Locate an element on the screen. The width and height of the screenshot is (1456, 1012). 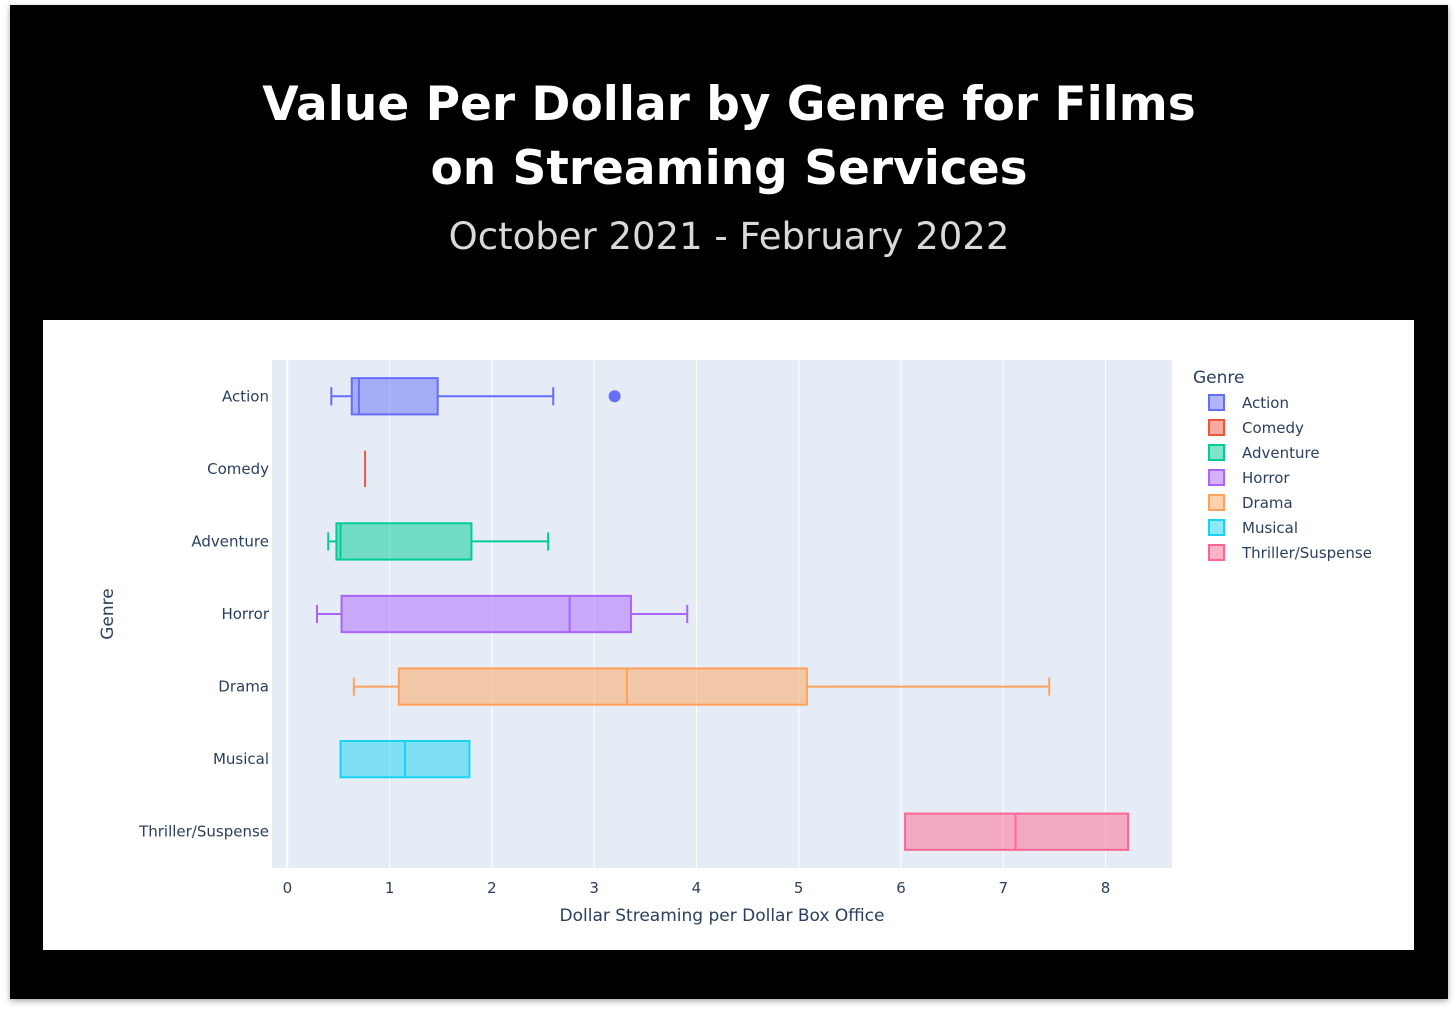
box-rect-horror is located at coordinates (486, 614).